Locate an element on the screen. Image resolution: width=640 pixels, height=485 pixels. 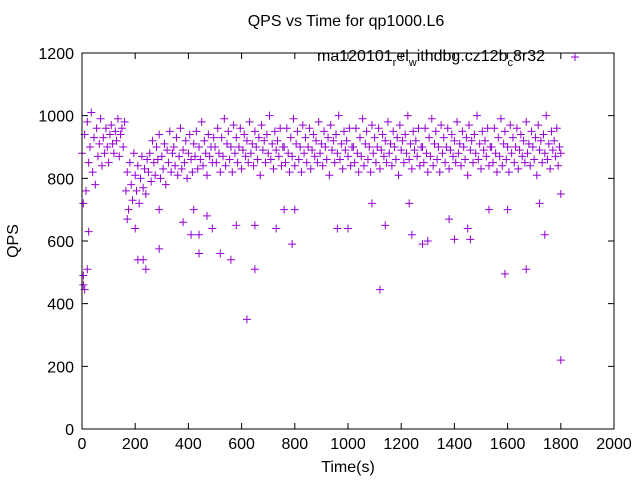
x-tick-label: 1600 is located at coordinates (508, 444).